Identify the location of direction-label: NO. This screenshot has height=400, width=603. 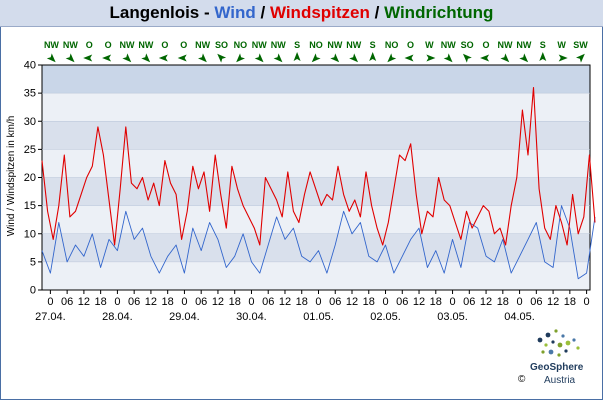
(392, 45).